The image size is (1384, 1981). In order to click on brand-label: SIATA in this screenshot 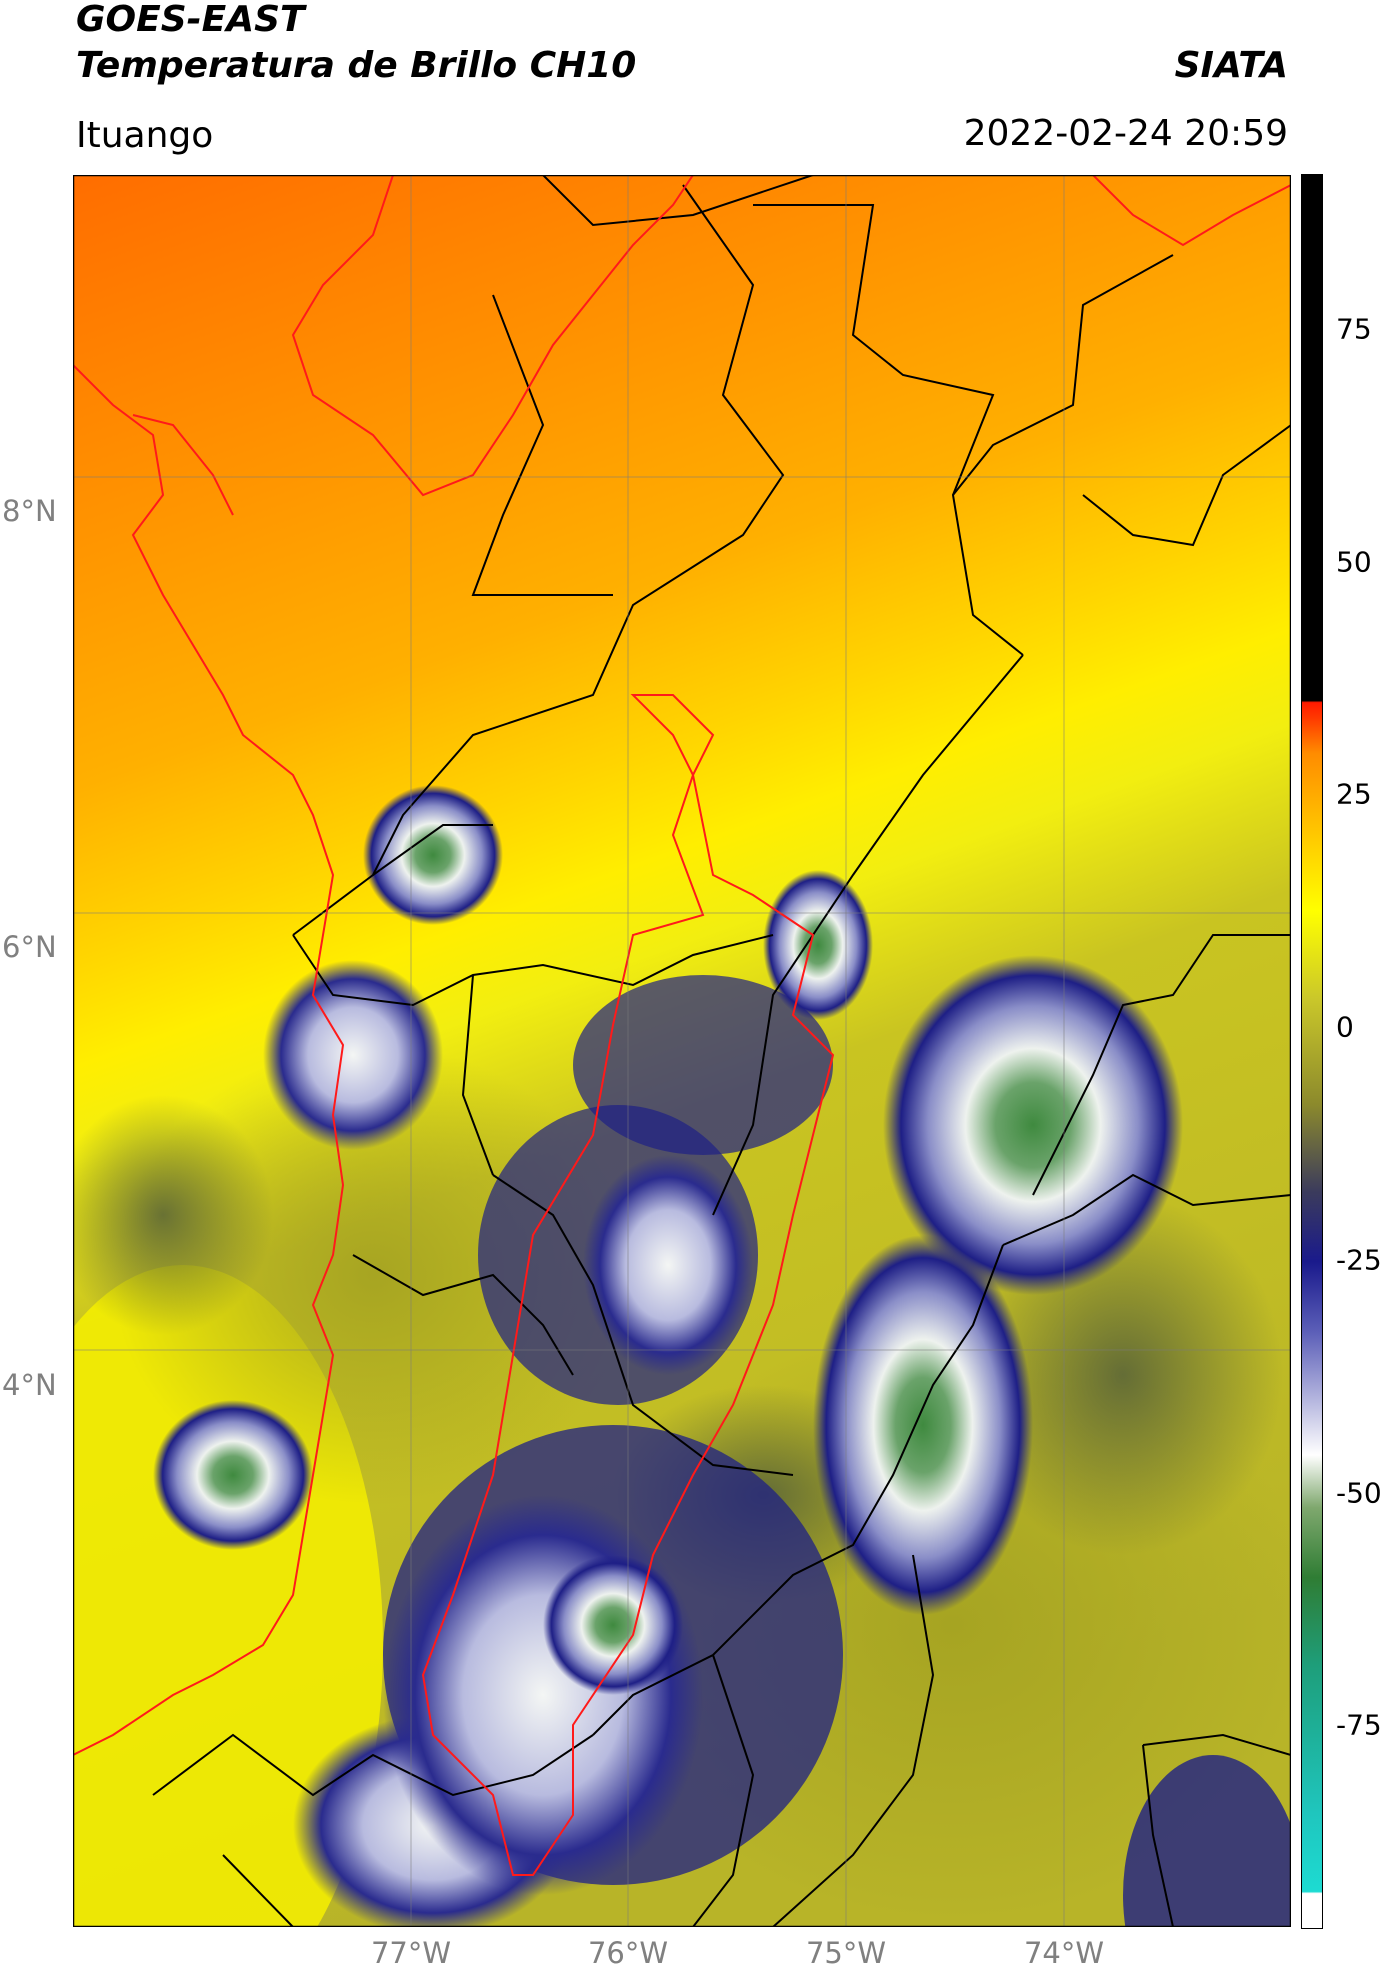, I will do `click(1231, 65)`.